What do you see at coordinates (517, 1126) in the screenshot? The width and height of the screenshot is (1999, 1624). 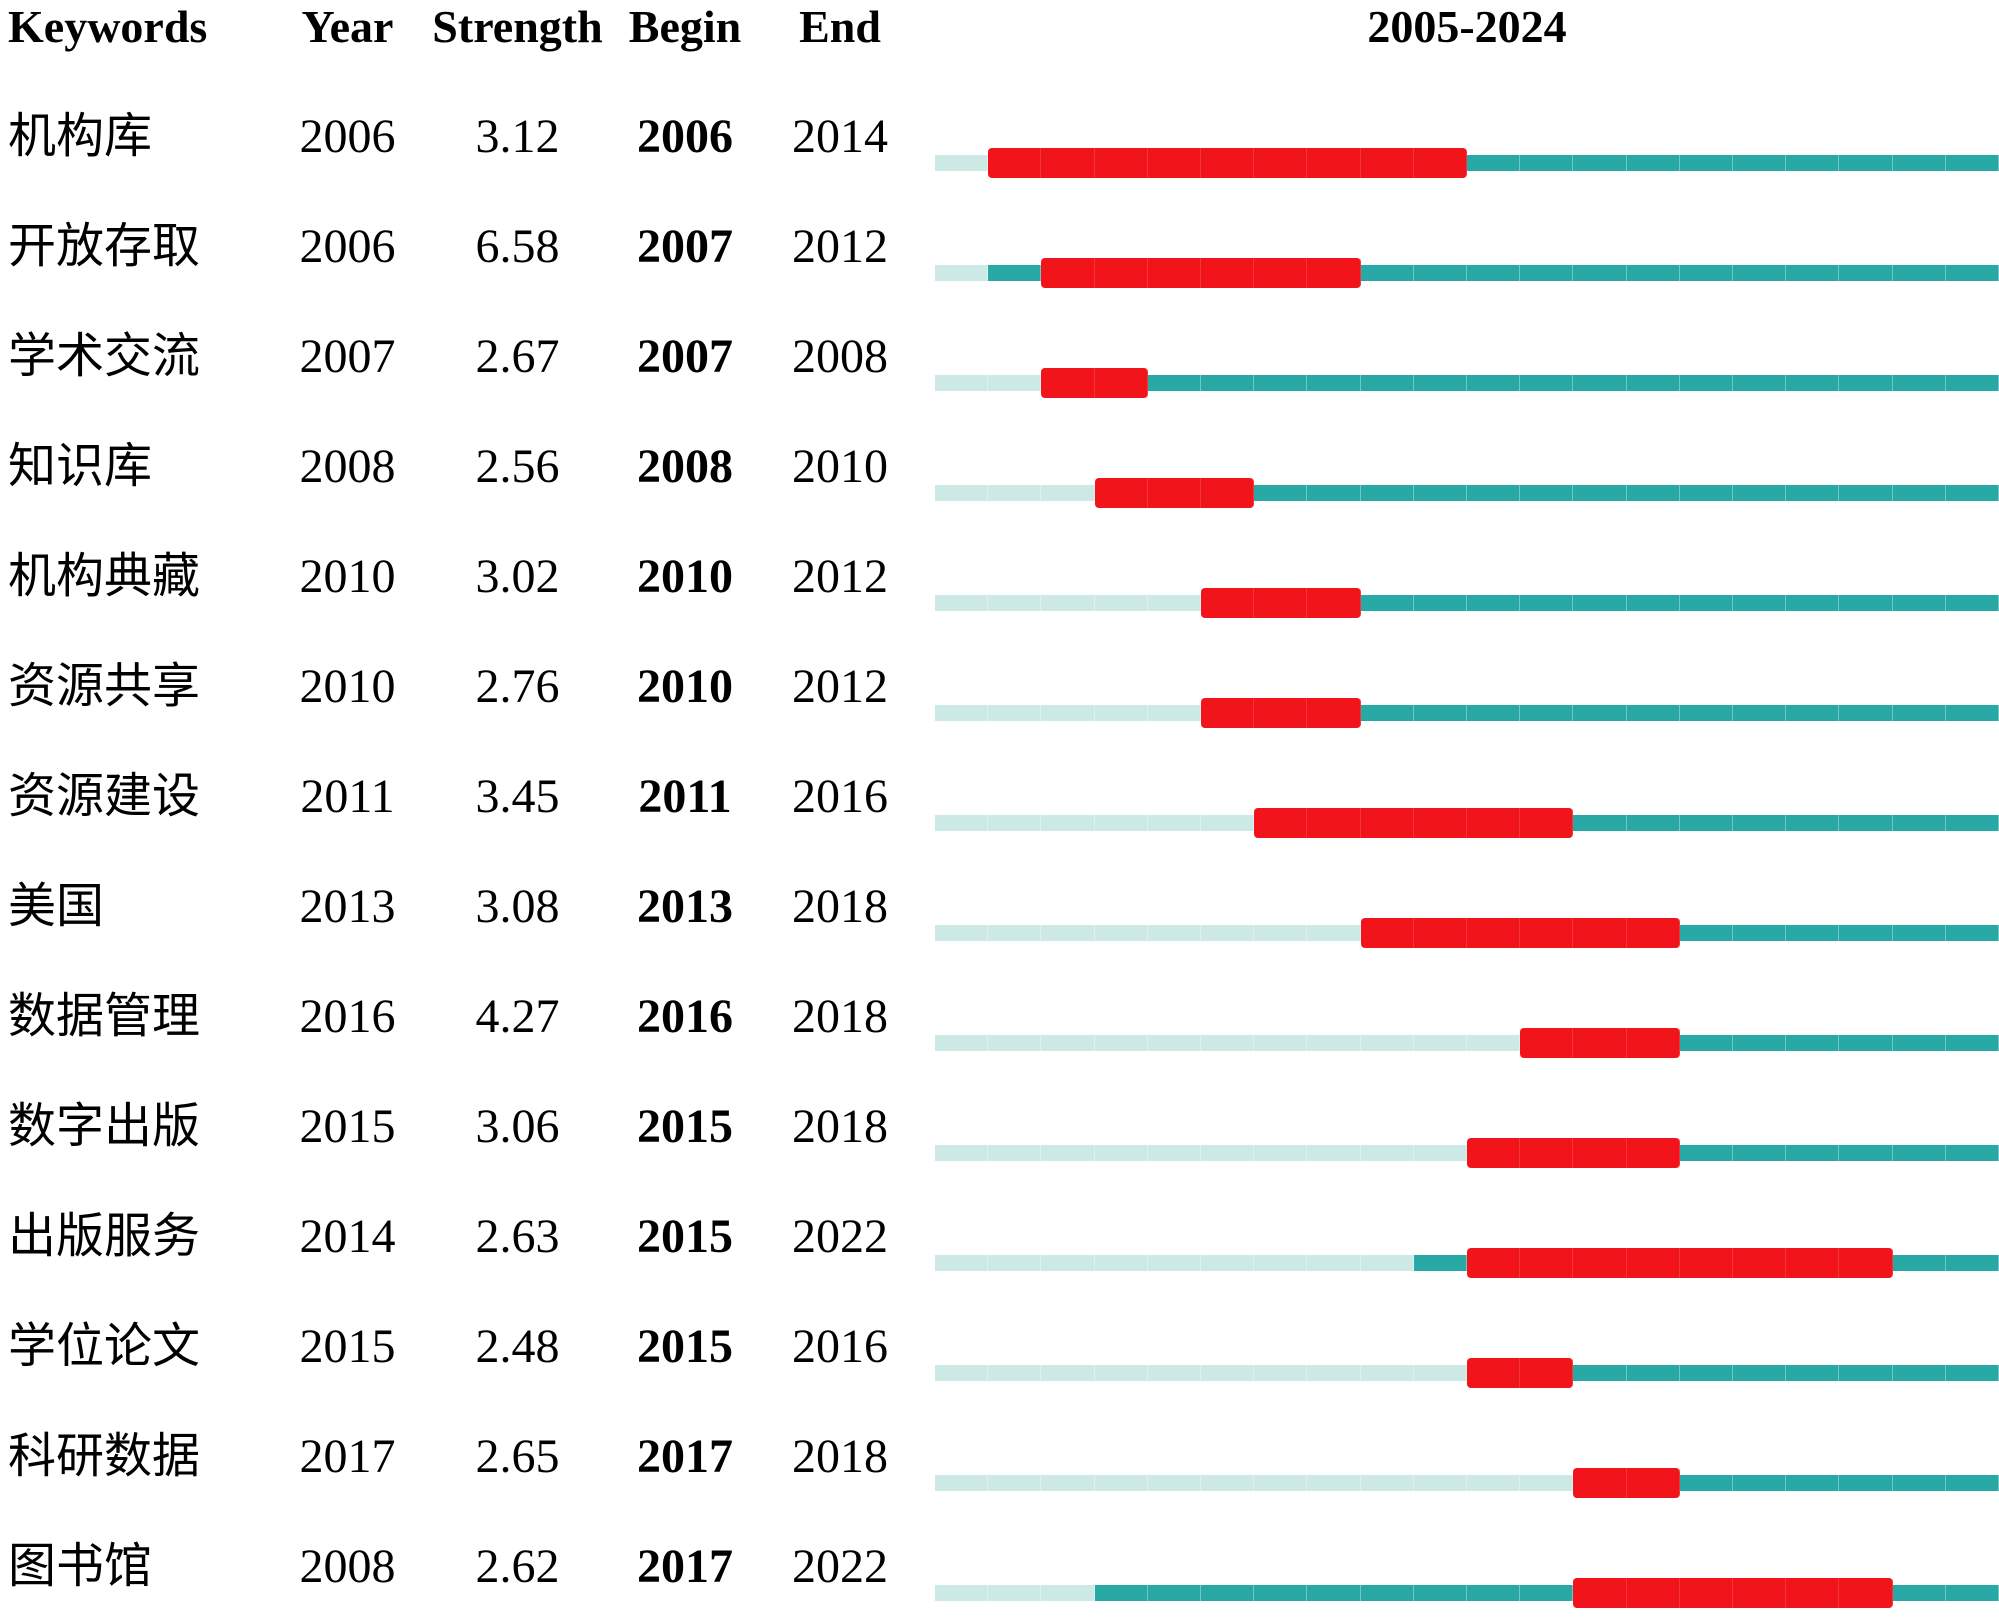 I see `strength-value: 3.06` at bounding box center [517, 1126].